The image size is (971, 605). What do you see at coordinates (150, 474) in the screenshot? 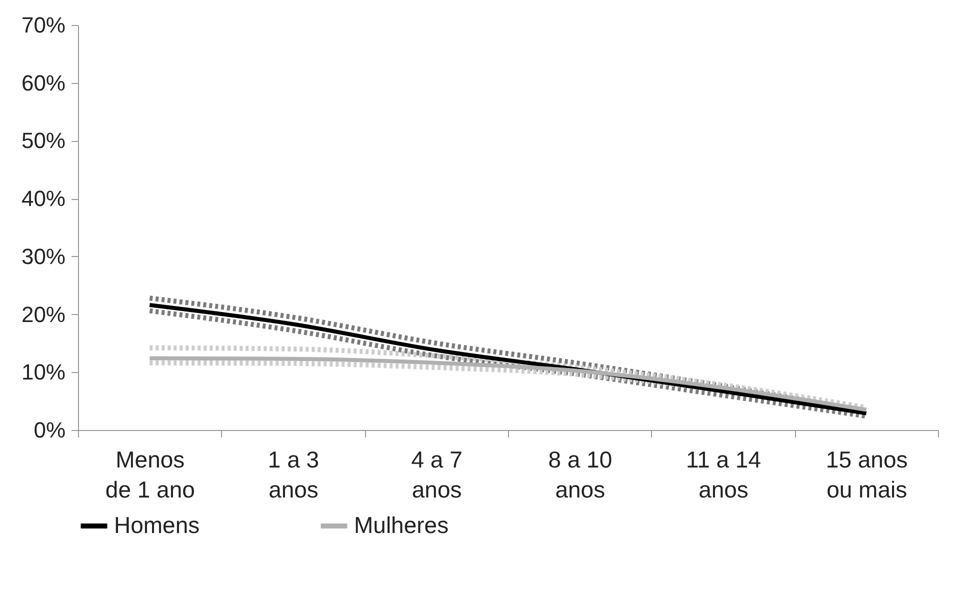
I see `x-tick-label: Menos de 1 ano` at bounding box center [150, 474].